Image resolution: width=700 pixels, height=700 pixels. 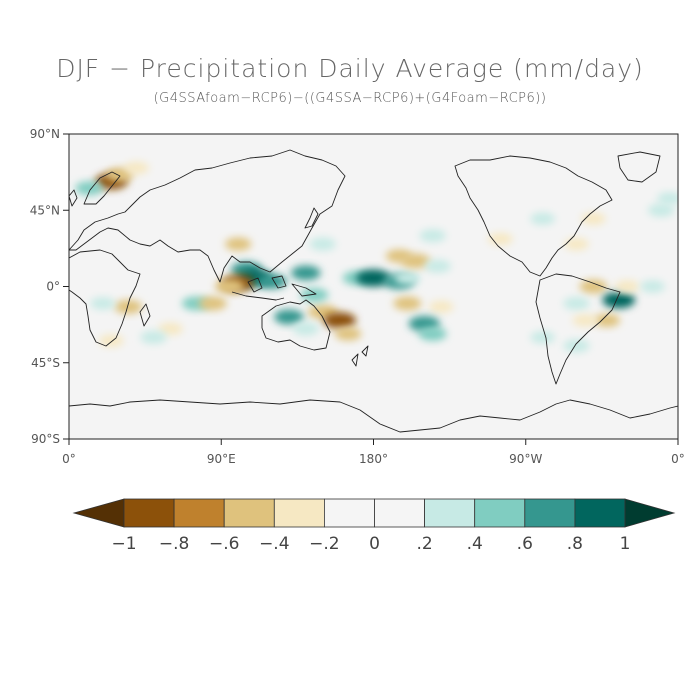 What do you see at coordinates (639, 167) in the screenshot?
I see `coastline-greenland` at bounding box center [639, 167].